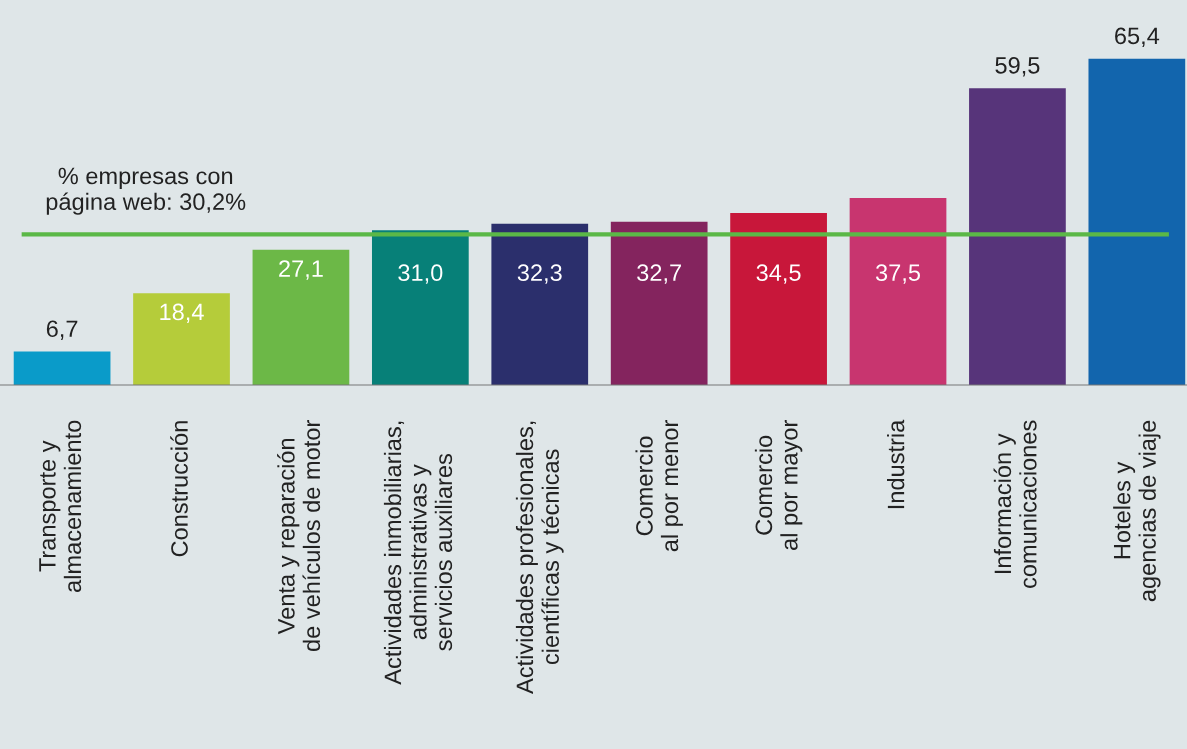  What do you see at coordinates (1015, 504) in the screenshot?
I see `x-tick-label: Información y comunicaciones` at bounding box center [1015, 504].